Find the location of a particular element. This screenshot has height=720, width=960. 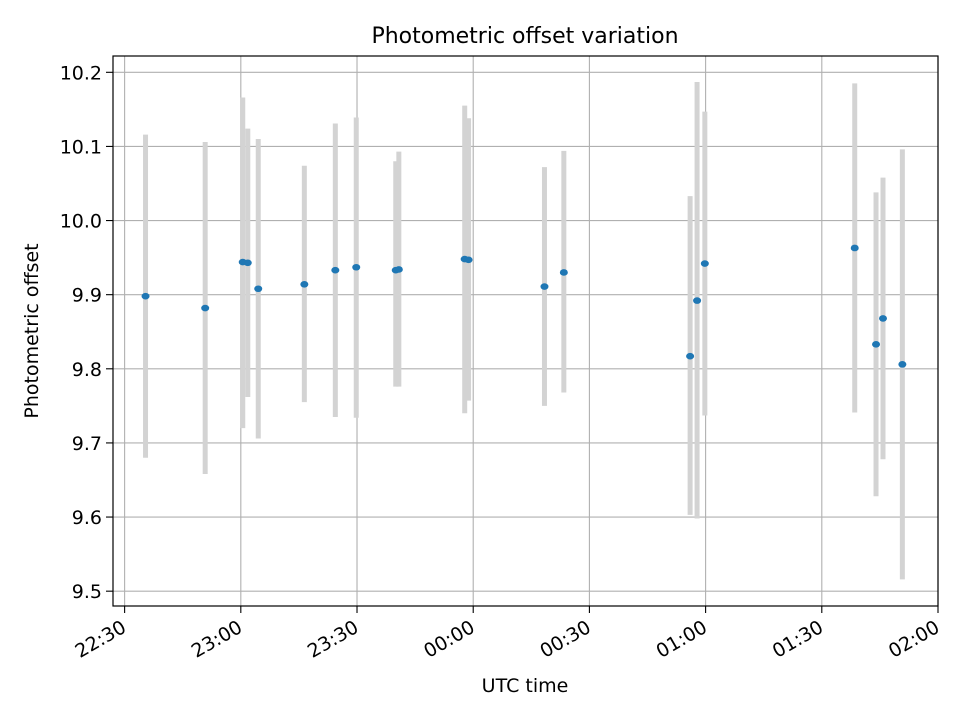

y-tick-label: 10.1 is located at coordinates (81, 147).